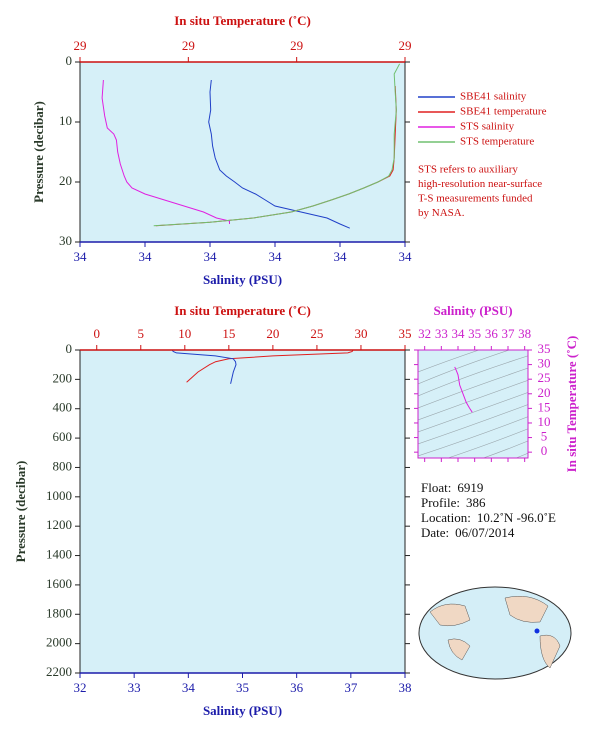 The height and width of the screenshot is (736, 601). What do you see at coordinates (440, 502) in the screenshot?
I see `info-label: Profile:` at bounding box center [440, 502].